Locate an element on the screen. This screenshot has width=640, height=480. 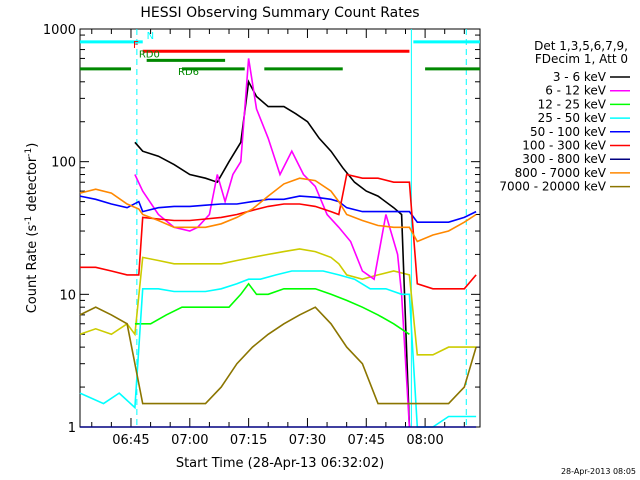
x-tick-label: 07:30 is located at coordinates (307, 440).